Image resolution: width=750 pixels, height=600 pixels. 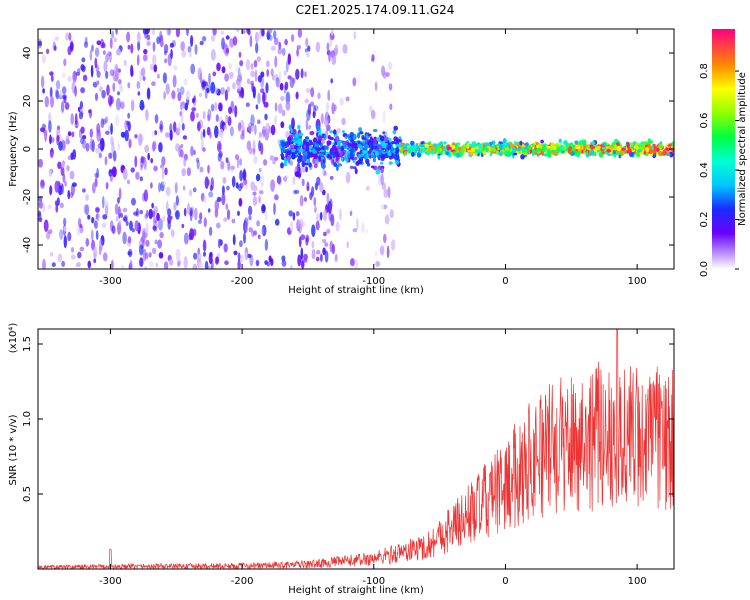 What do you see at coordinates (637, 581) in the screenshot?
I see `x-tick-label: 100` at bounding box center [637, 581].